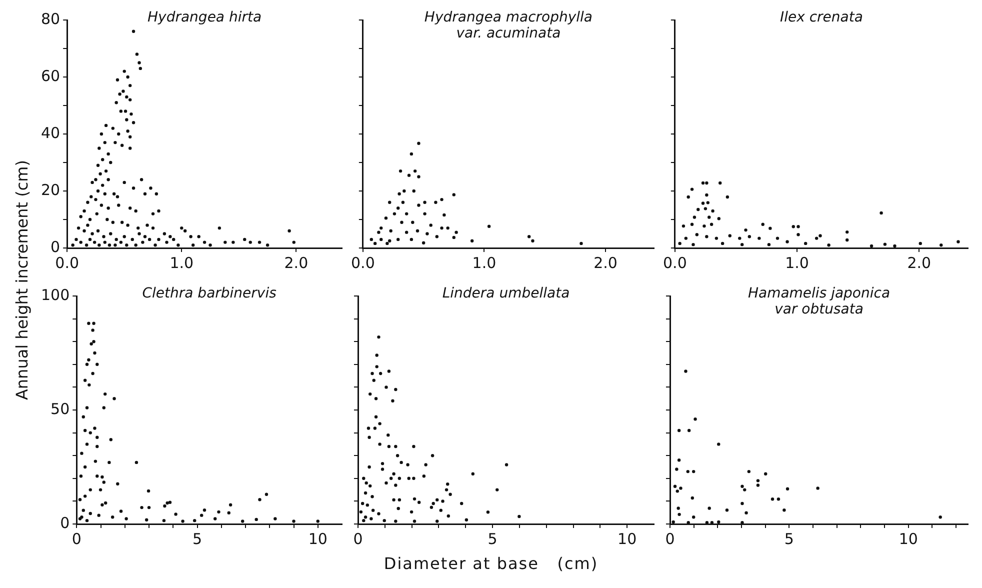 The width and height of the screenshot is (982, 588). Describe the element at coordinates (205, 18) in the screenshot. I see `chart-title: Hydrangea hirta` at that location.